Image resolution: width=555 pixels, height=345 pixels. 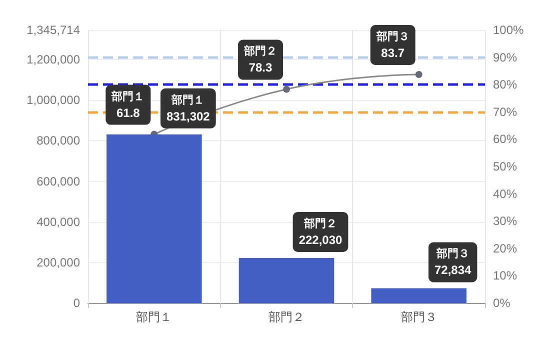 What do you see at coordinates (76, 303) in the screenshot?
I see `y-tick-label: 0` at bounding box center [76, 303].